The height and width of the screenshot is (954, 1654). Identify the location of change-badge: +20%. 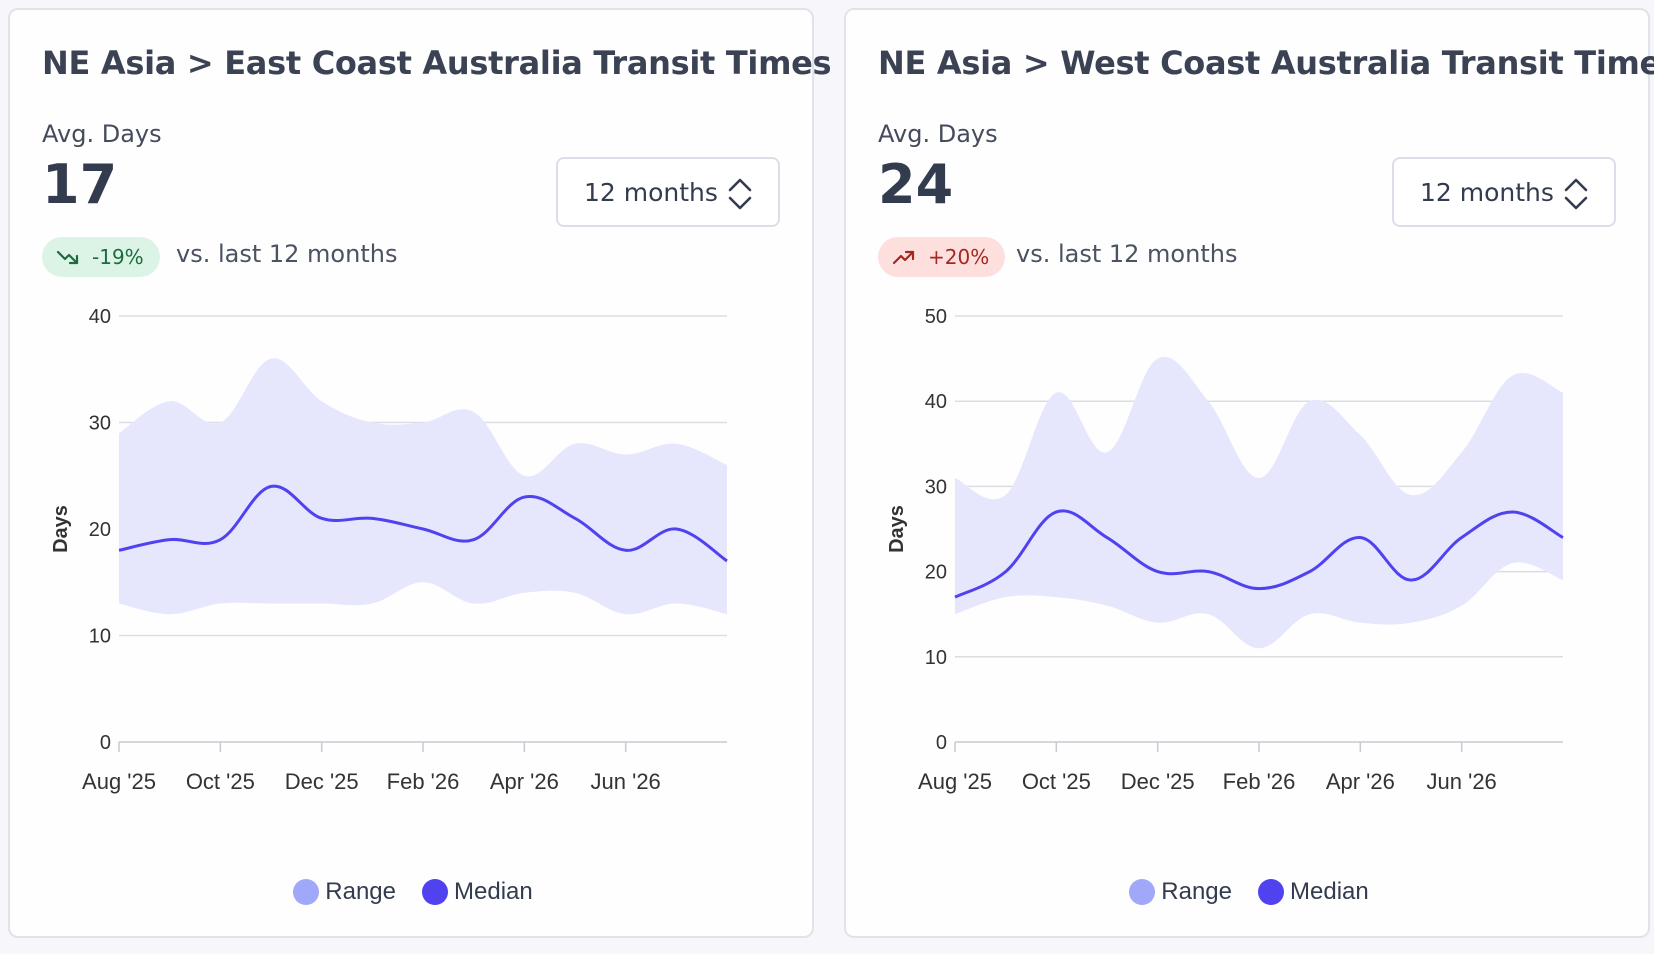
(942, 257).